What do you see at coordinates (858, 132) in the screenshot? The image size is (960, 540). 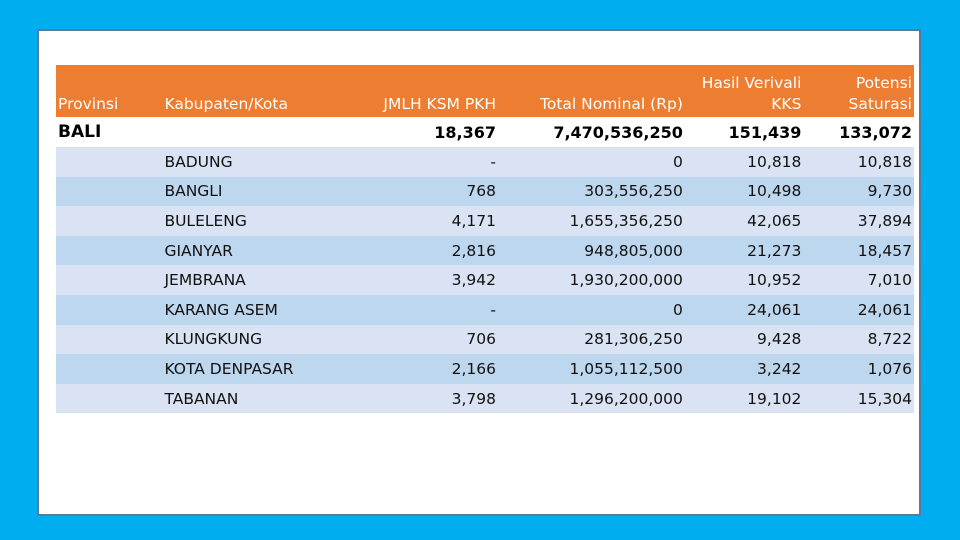 I see `province-potensi: 133,072` at bounding box center [858, 132].